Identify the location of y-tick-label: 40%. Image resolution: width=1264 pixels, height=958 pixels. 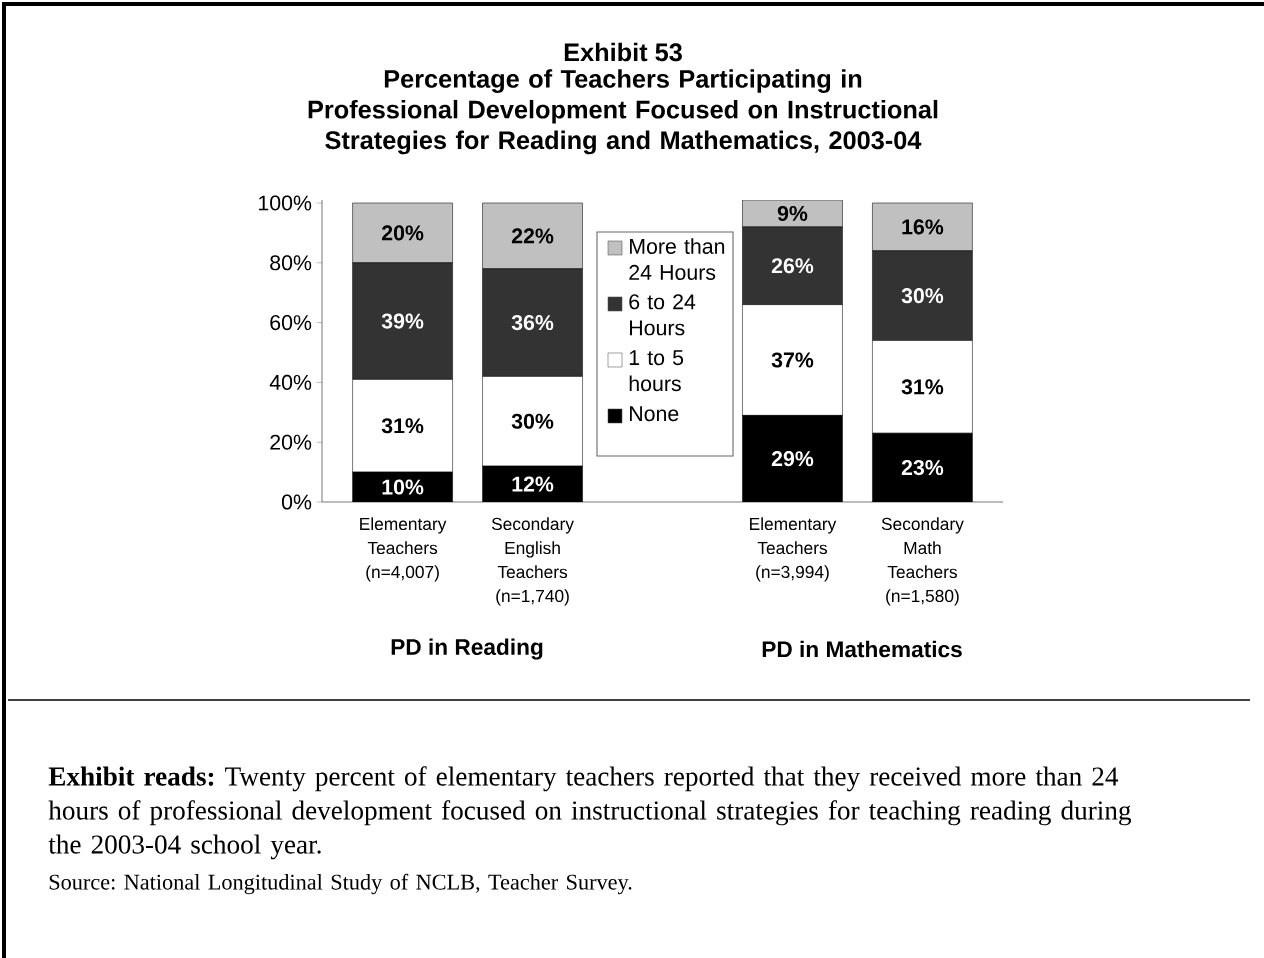
(290, 382).